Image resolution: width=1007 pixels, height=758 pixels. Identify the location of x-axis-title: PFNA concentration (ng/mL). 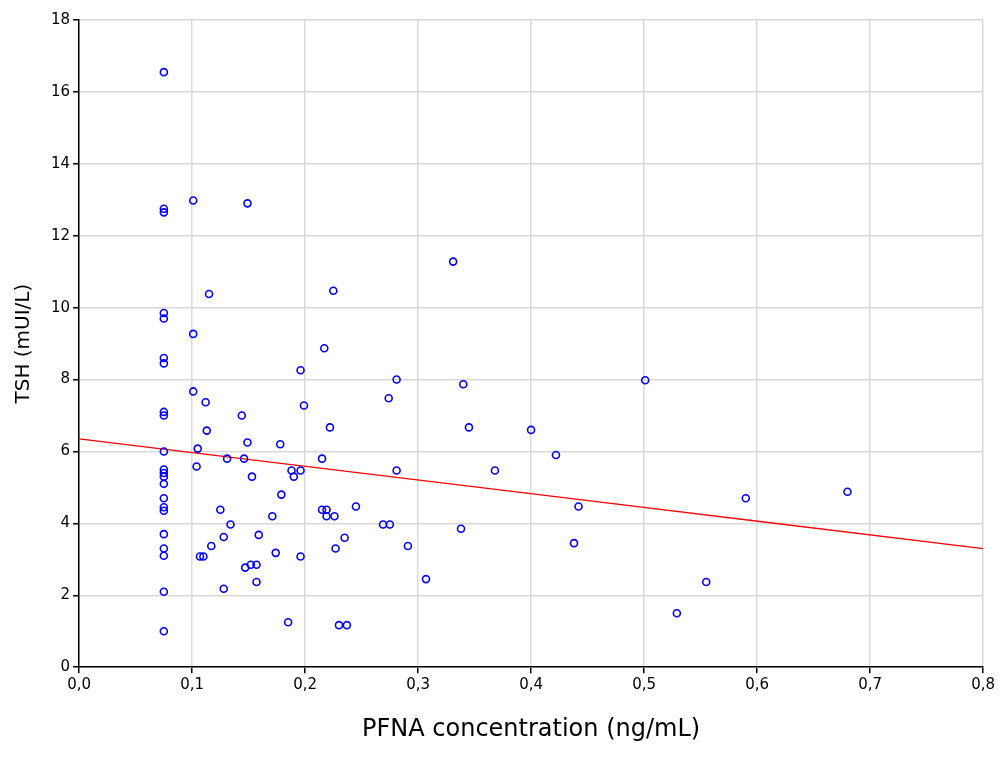
(531, 727).